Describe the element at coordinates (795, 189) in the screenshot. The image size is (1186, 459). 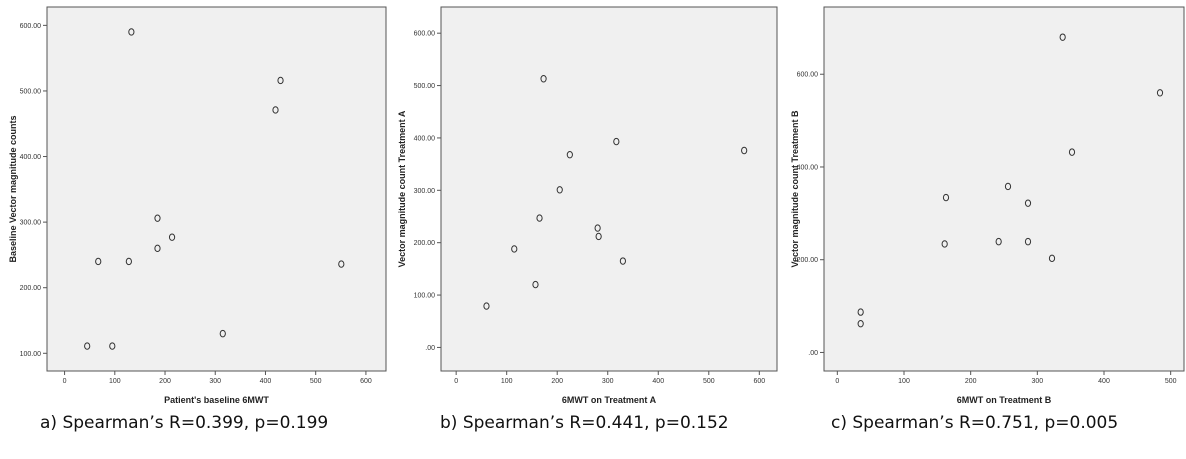
I see `y-axis-label: Vector magnitude count Treatment B` at that location.